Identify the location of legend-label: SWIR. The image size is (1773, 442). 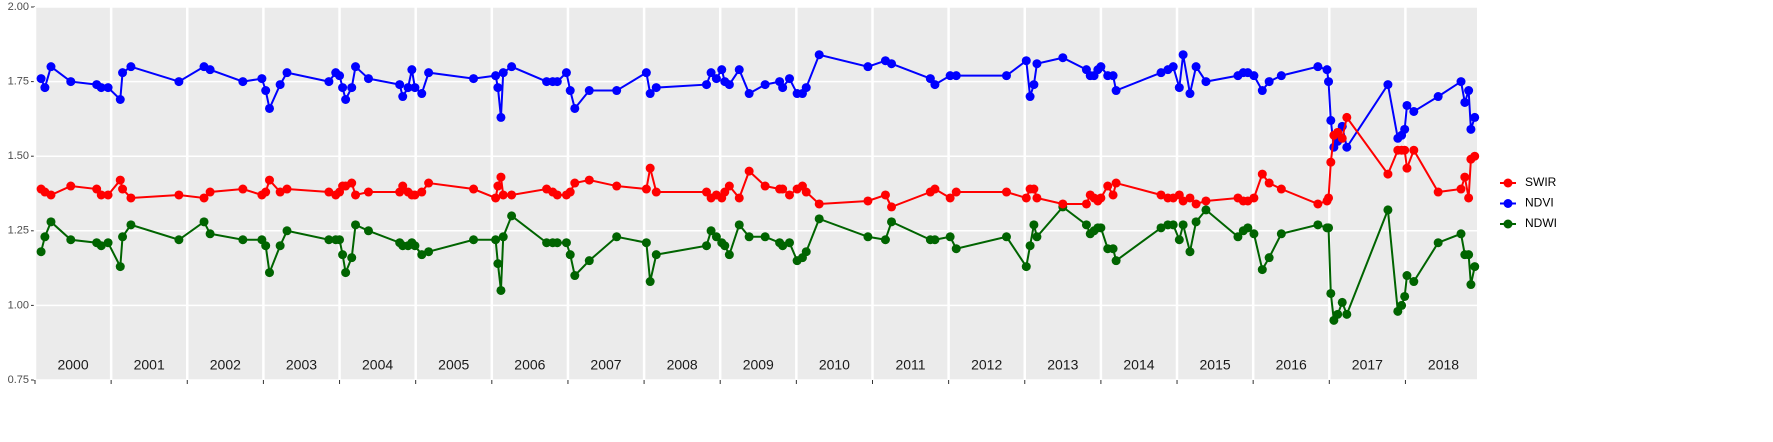
(1541, 182).